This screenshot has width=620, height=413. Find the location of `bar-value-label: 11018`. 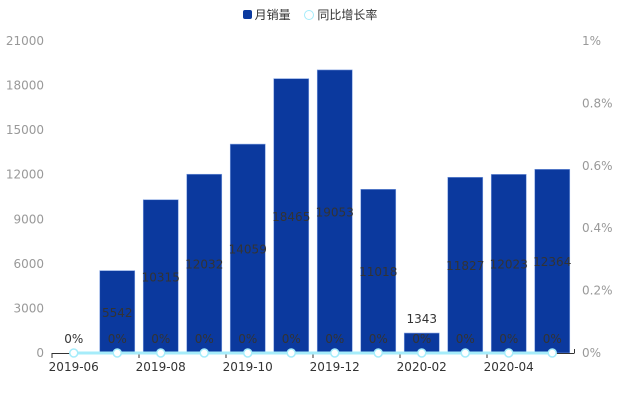

bar-value-label: 11018 is located at coordinates (378, 272).